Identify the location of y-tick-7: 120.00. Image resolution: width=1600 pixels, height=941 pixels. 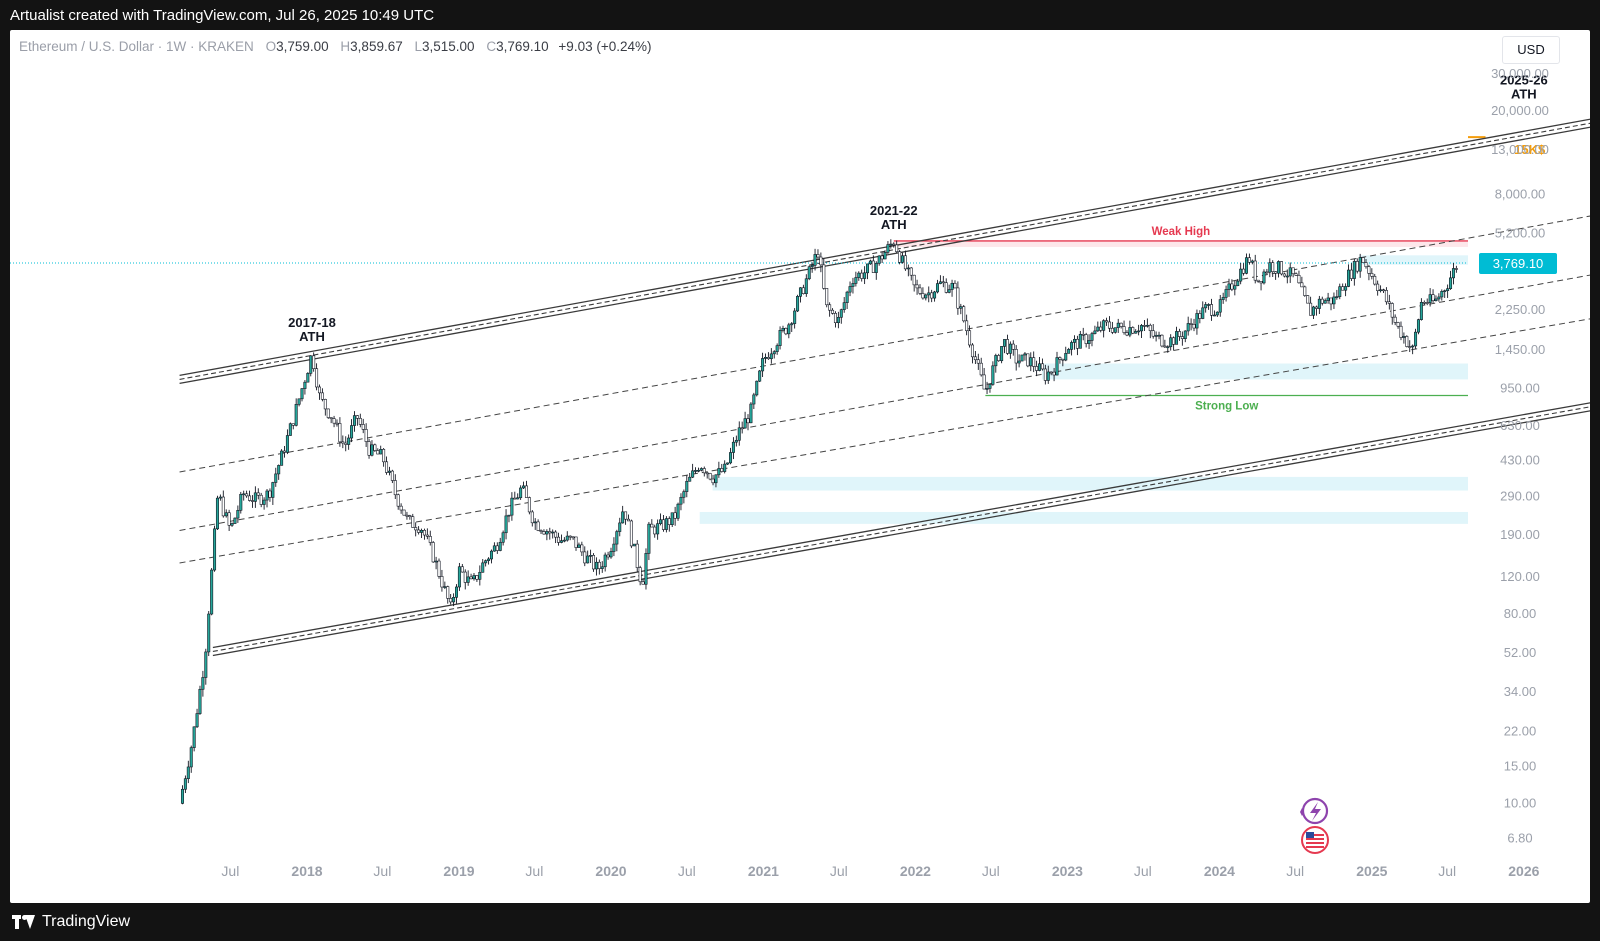
(1520, 576).